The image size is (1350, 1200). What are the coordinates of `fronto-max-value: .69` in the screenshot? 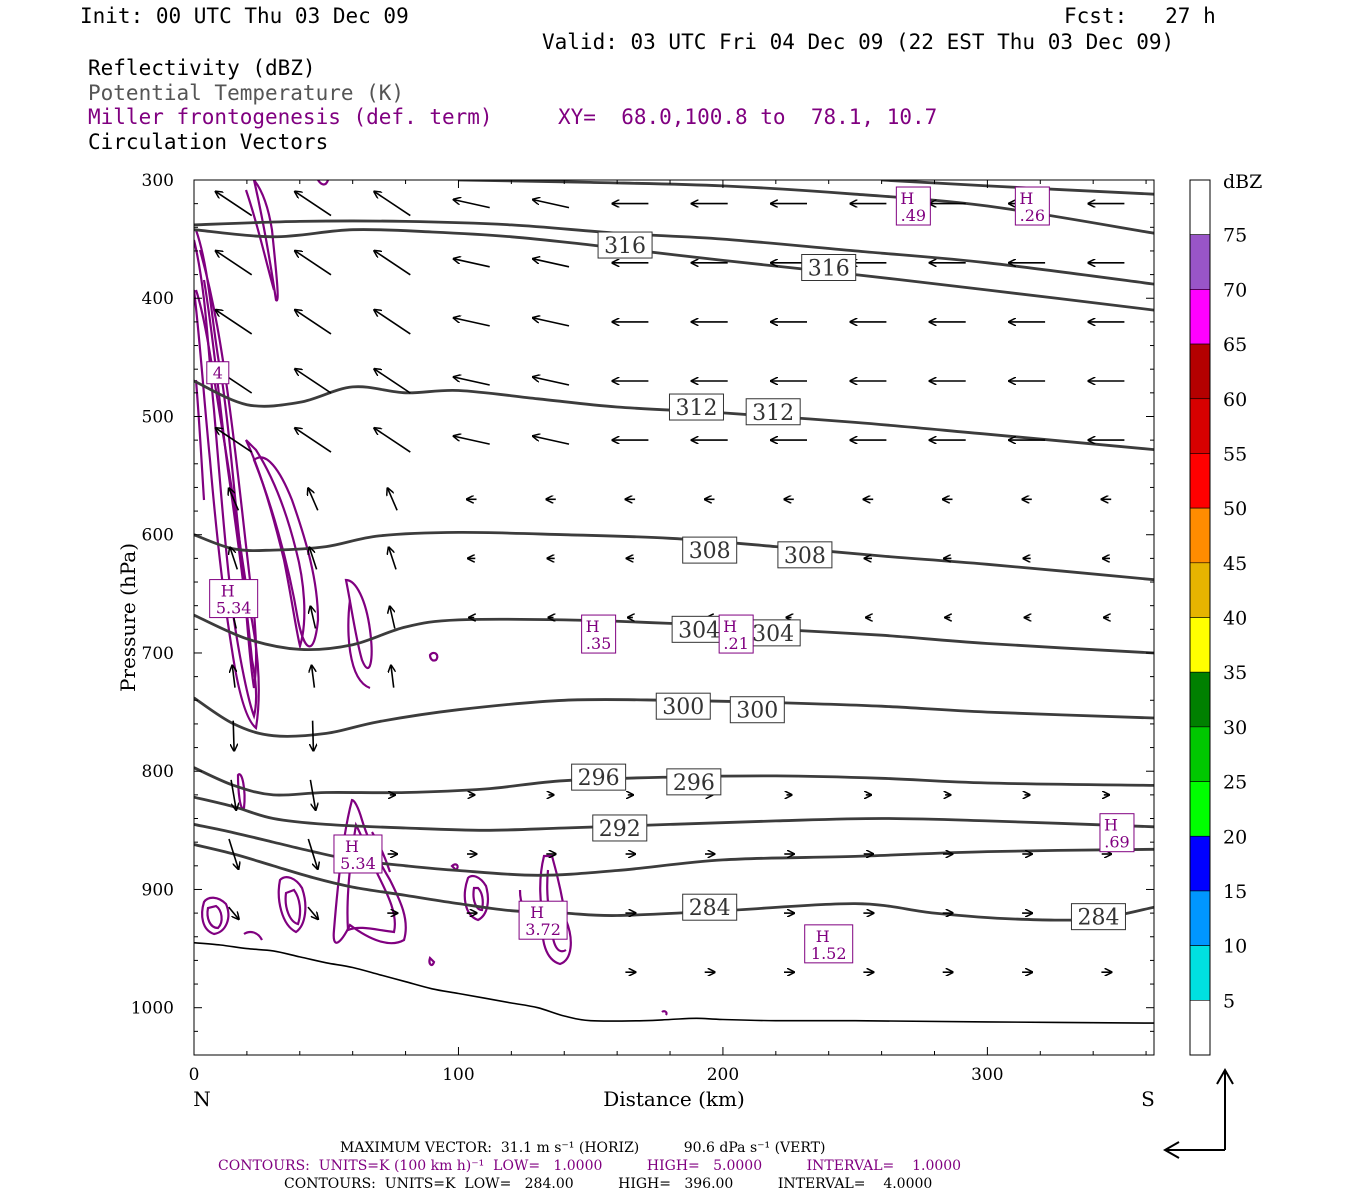 It's located at (1116, 842).